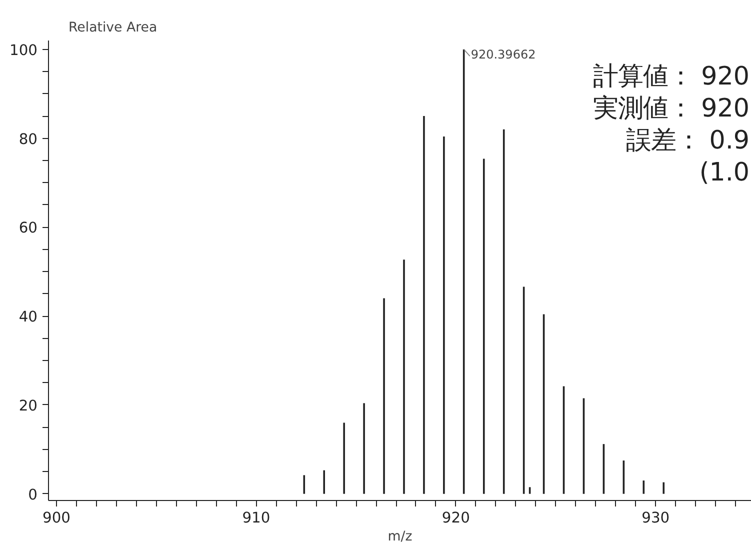  I want to click on x-tick-label: 920, so click(456, 518).